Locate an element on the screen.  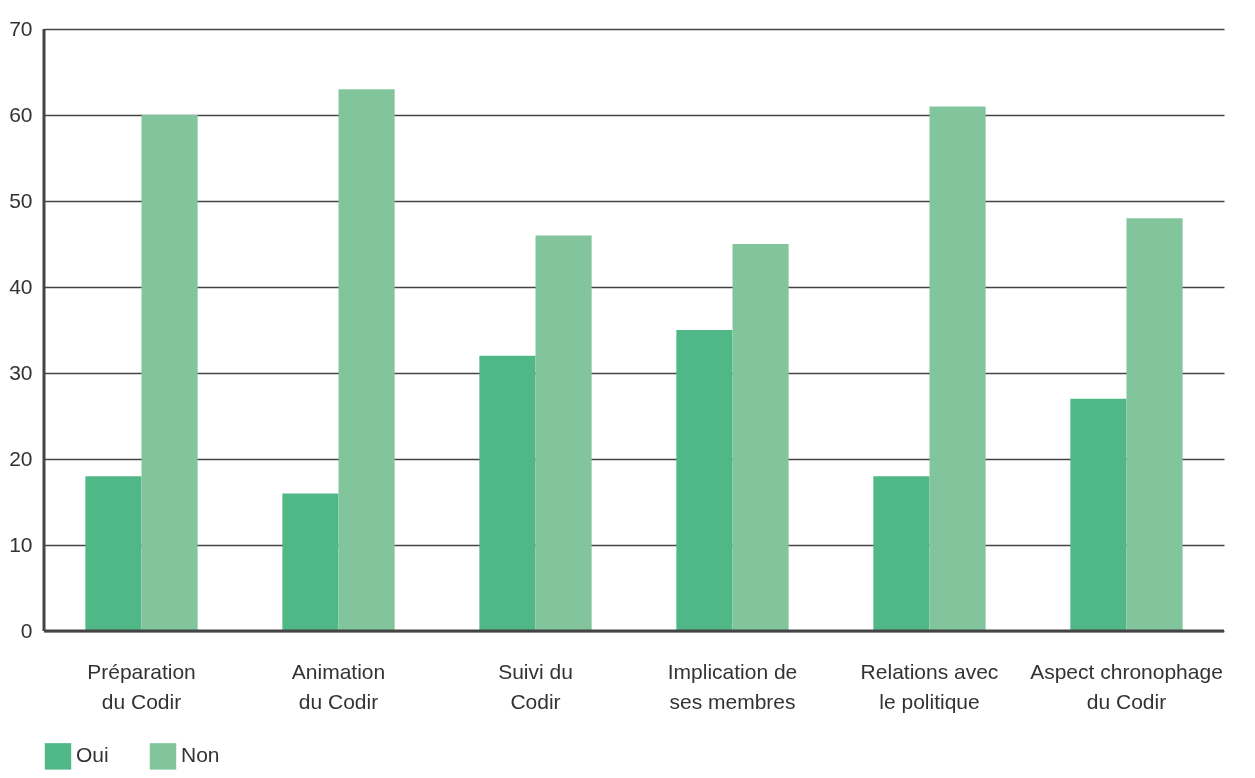
x-tick-label: Suivi du Codir is located at coordinates (535, 686).